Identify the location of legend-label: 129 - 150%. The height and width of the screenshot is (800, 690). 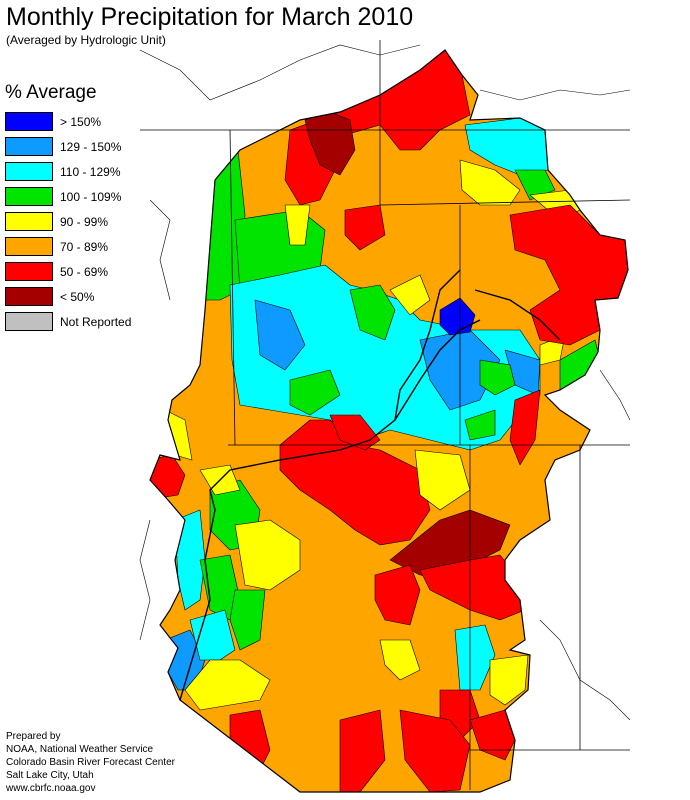
(91, 146).